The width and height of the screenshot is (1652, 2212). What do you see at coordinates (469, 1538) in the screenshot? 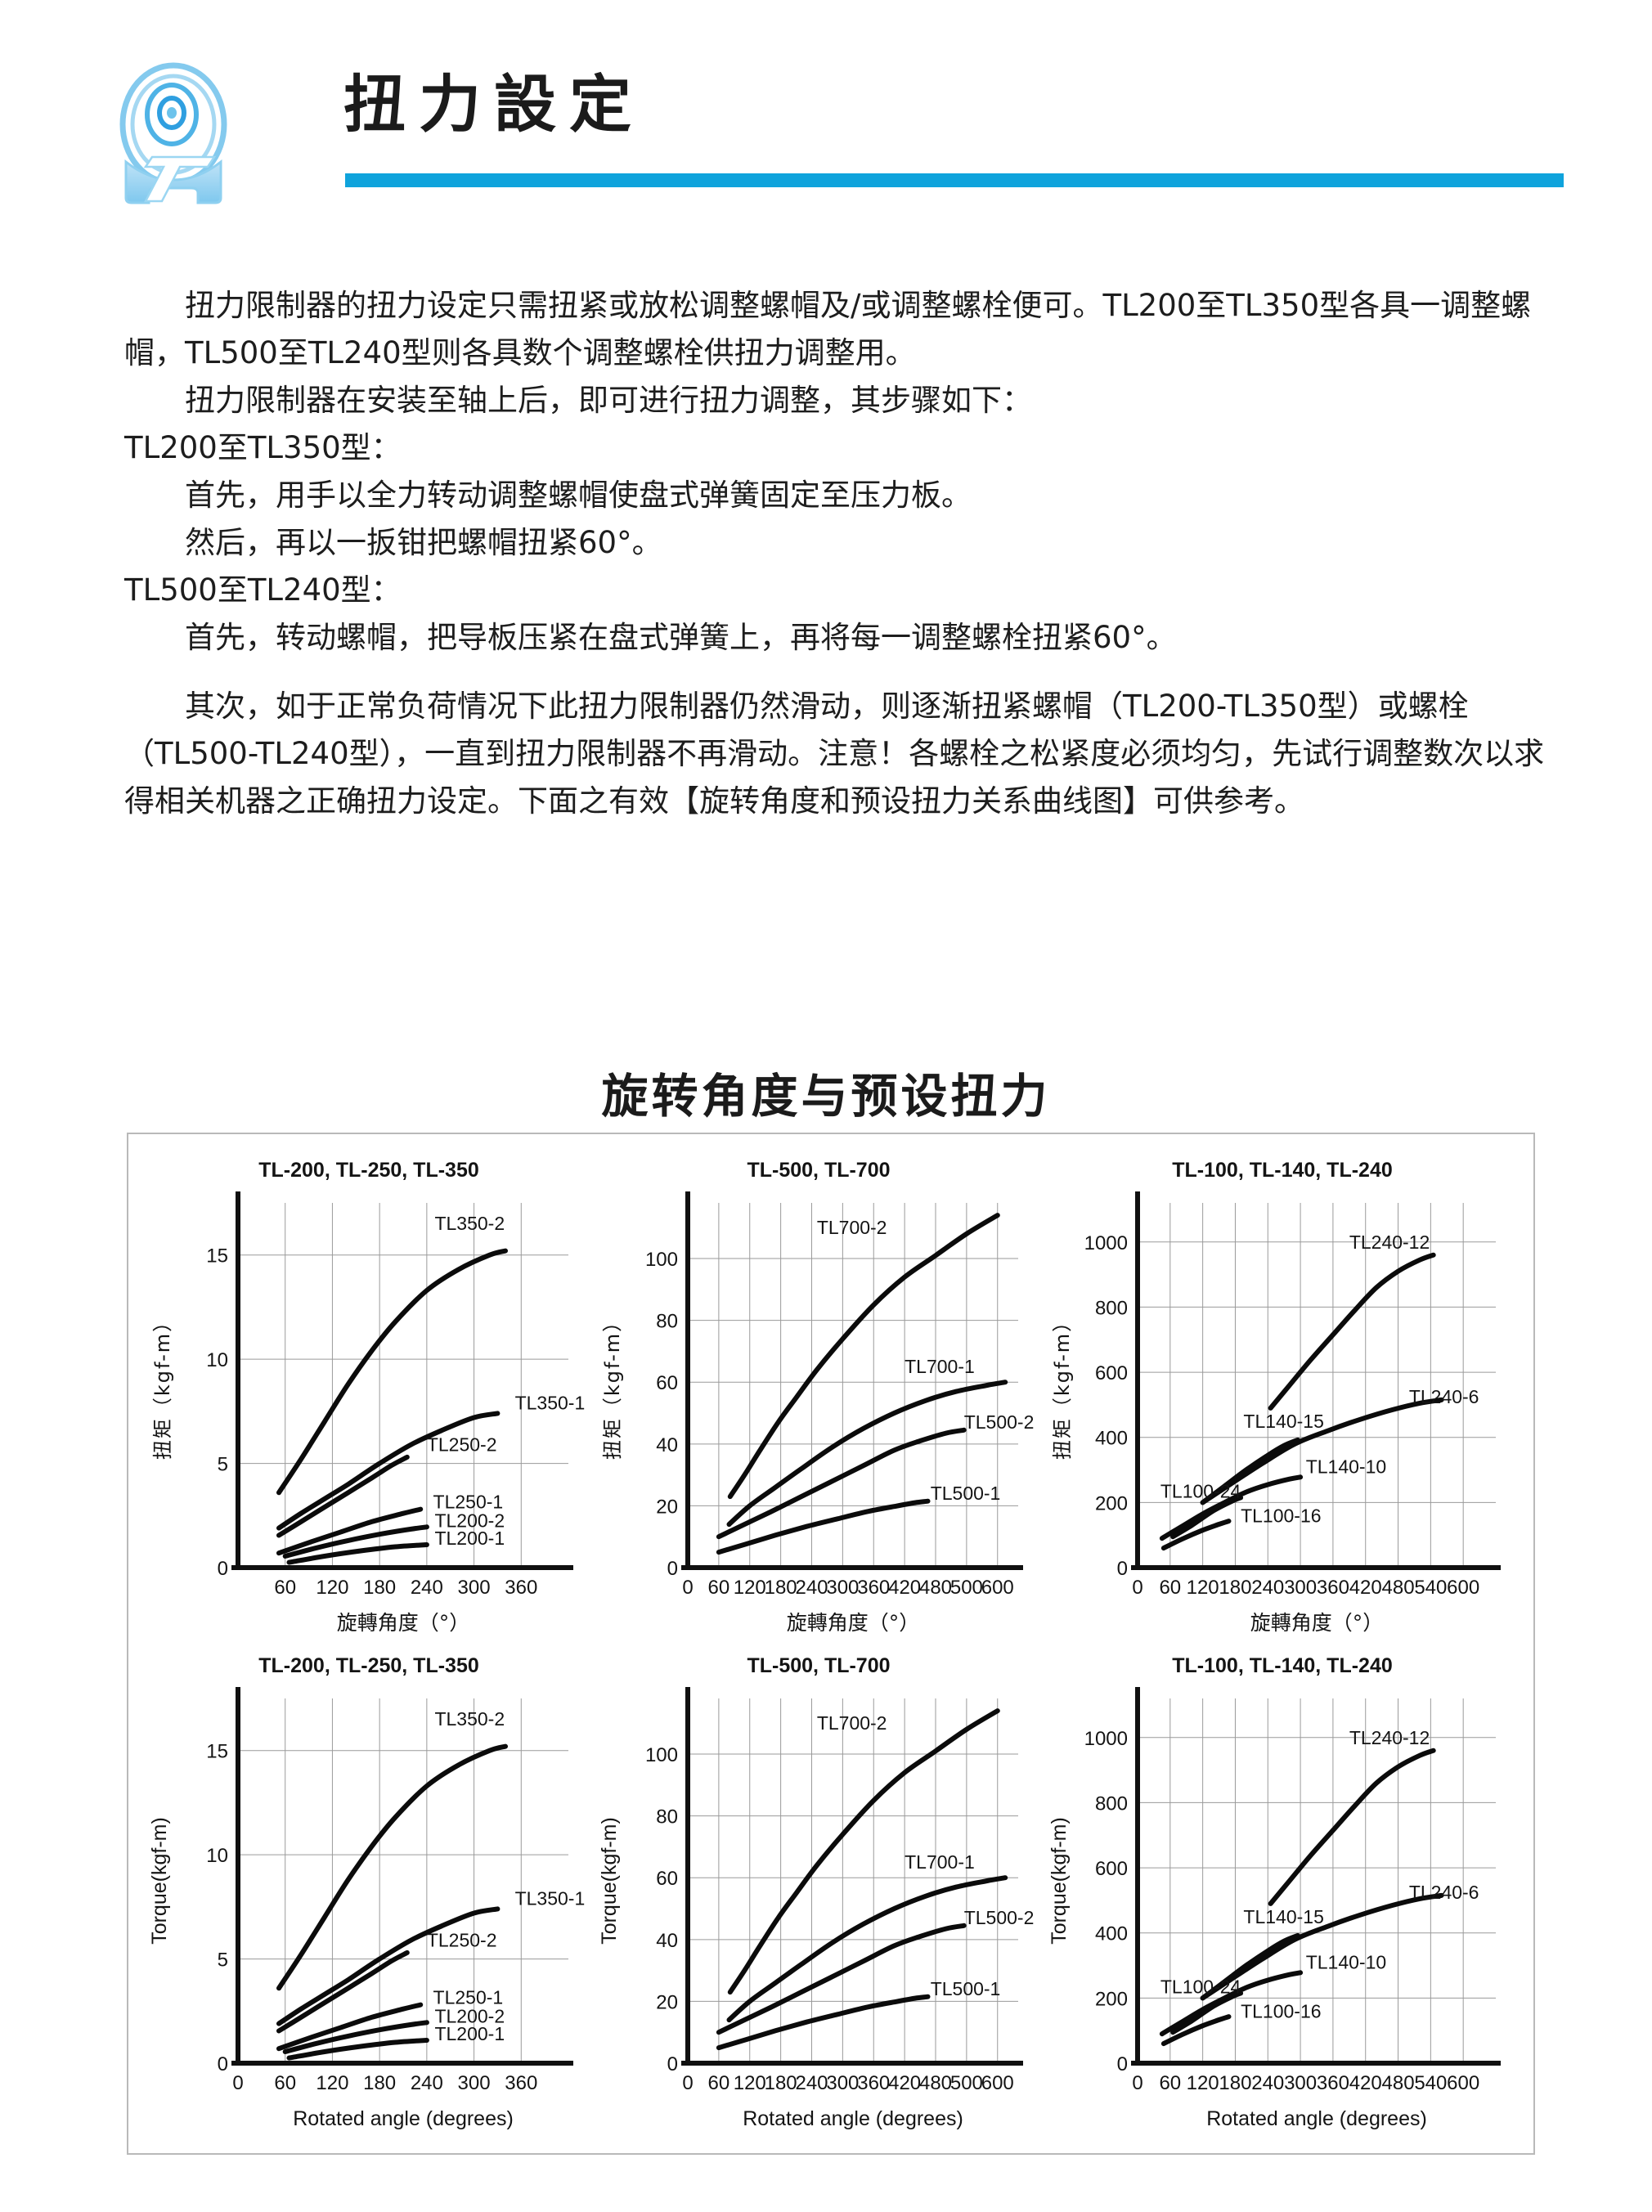
I see `series-label: TL200-1` at bounding box center [469, 1538].